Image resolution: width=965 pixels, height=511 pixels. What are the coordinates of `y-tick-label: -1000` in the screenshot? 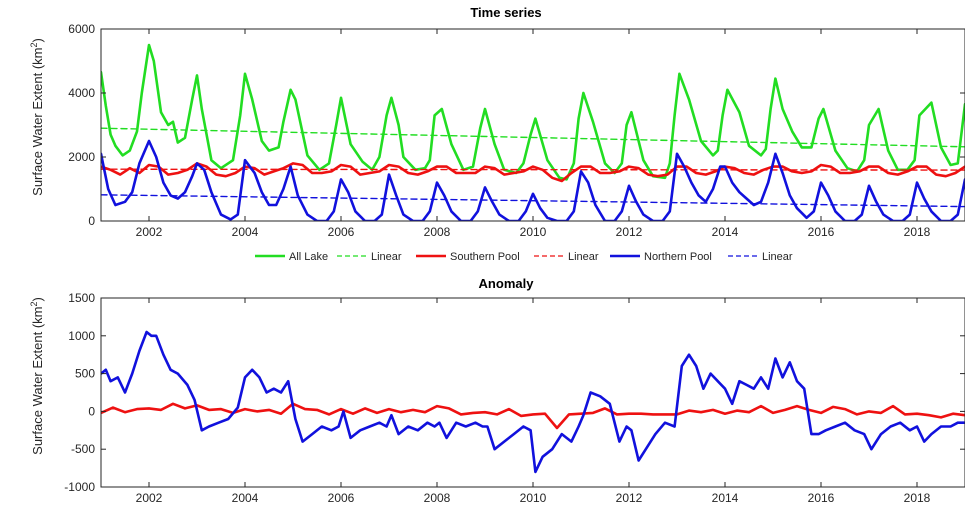 It's located at (79, 487).